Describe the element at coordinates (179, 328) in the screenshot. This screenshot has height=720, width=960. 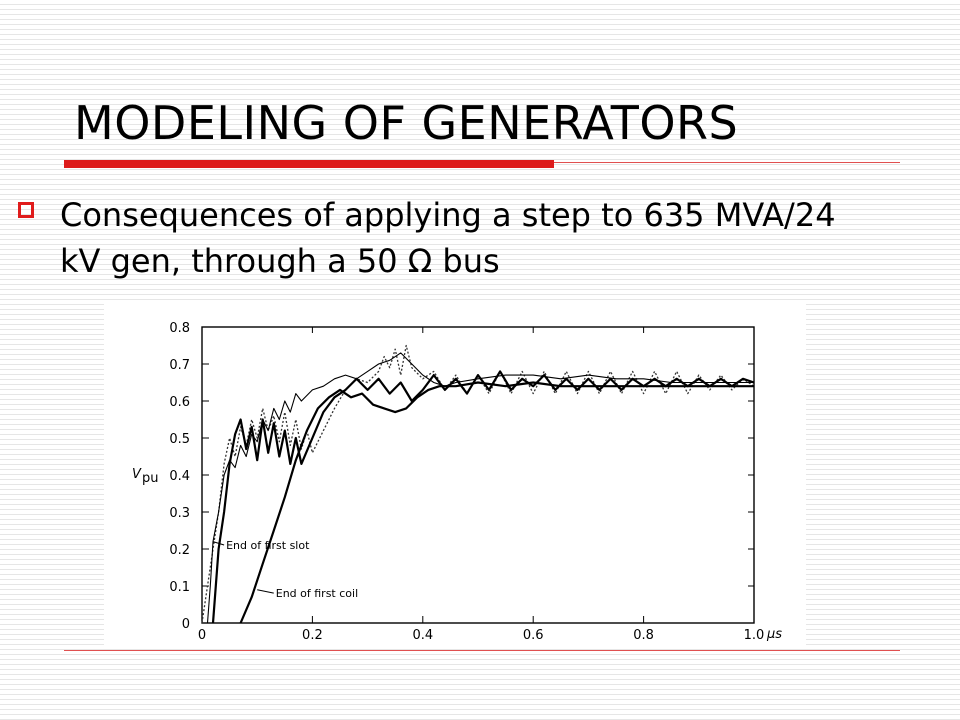
I see `y-tick-label: 0.8` at that location.